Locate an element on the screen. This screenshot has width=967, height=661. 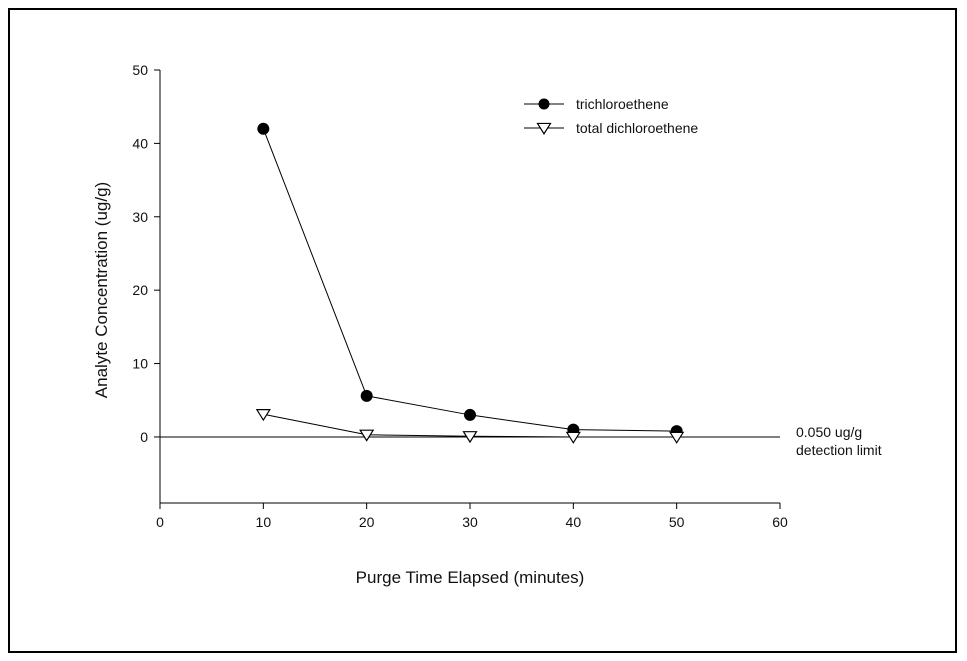
legend-label-total-dichloroethene: total dichloroethene is located at coordinates (637, 128).